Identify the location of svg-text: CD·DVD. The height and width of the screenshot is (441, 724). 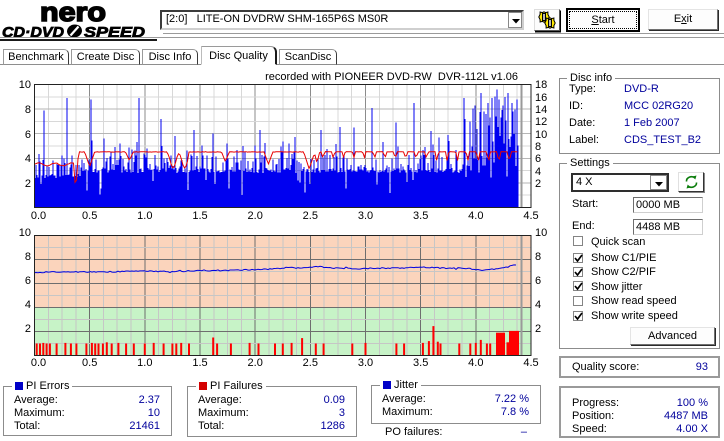
(33, 32).